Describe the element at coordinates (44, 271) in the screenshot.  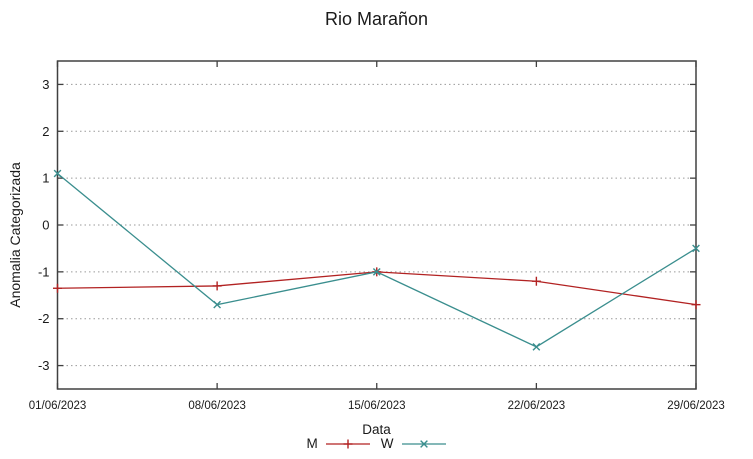
I see `y-tick-label: -1` at that location.